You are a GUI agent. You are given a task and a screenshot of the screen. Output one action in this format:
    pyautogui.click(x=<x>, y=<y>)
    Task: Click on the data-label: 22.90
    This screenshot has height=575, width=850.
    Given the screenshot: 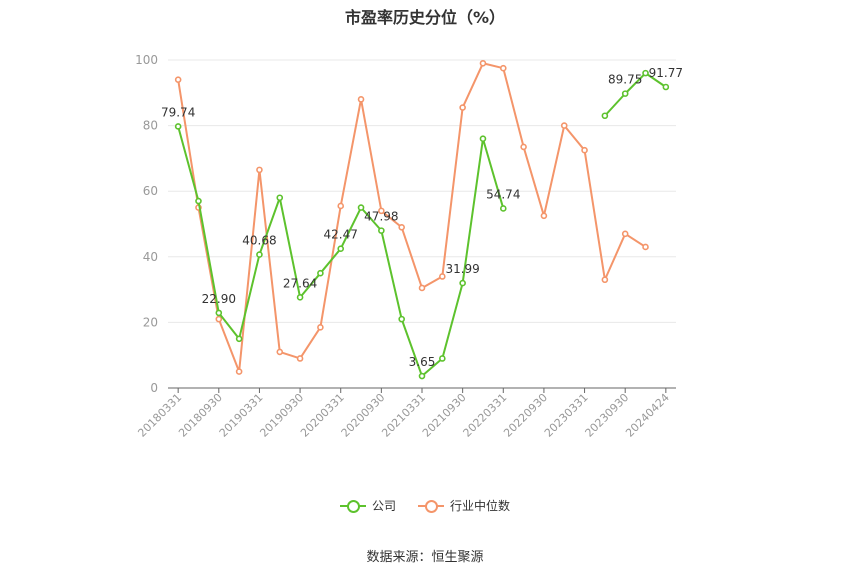 What is the action you would take?
    pyautogui.click(x=219, y=299)
    